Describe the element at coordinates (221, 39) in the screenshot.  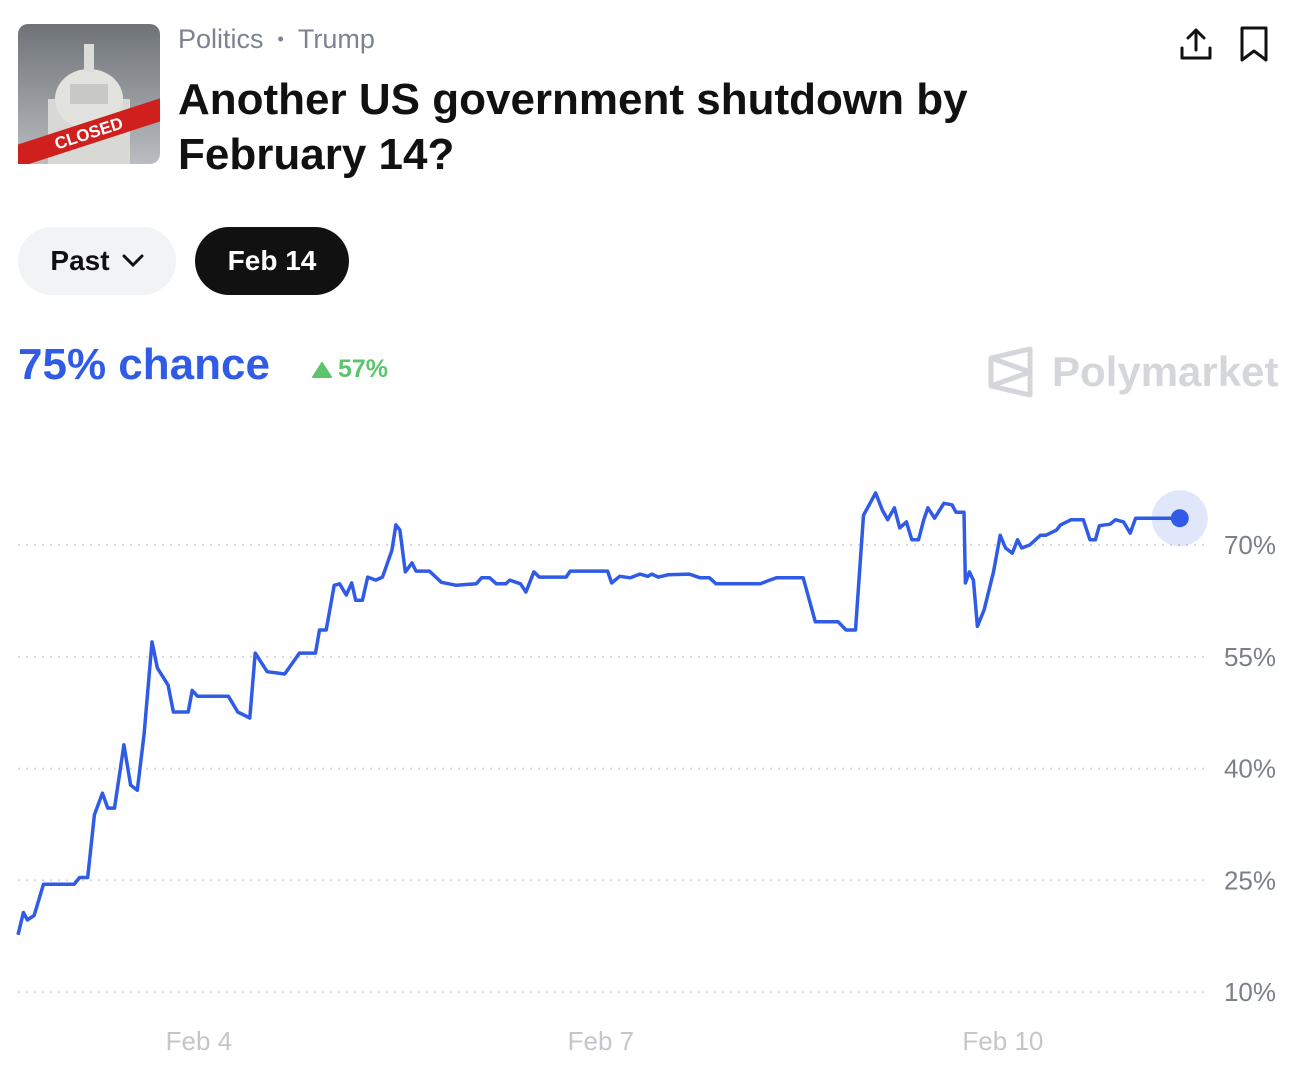
I see `category-link: Politics` at that location.